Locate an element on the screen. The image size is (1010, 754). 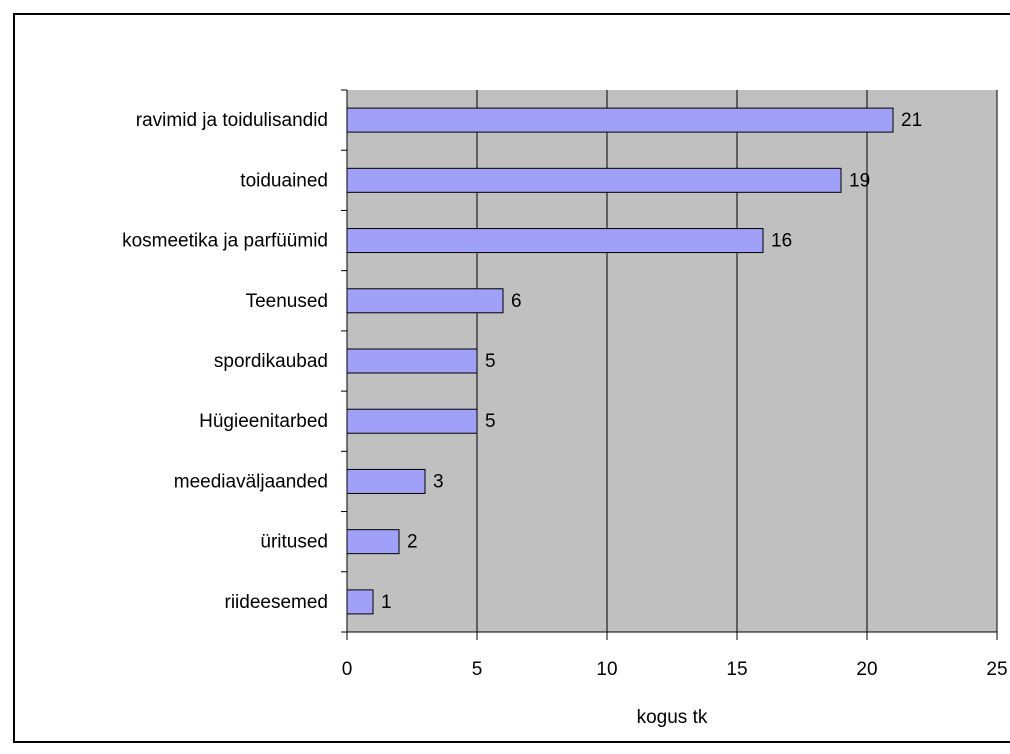
y-tick-label: ravimid ja toidulisandid is located at coordinates (232, 120).